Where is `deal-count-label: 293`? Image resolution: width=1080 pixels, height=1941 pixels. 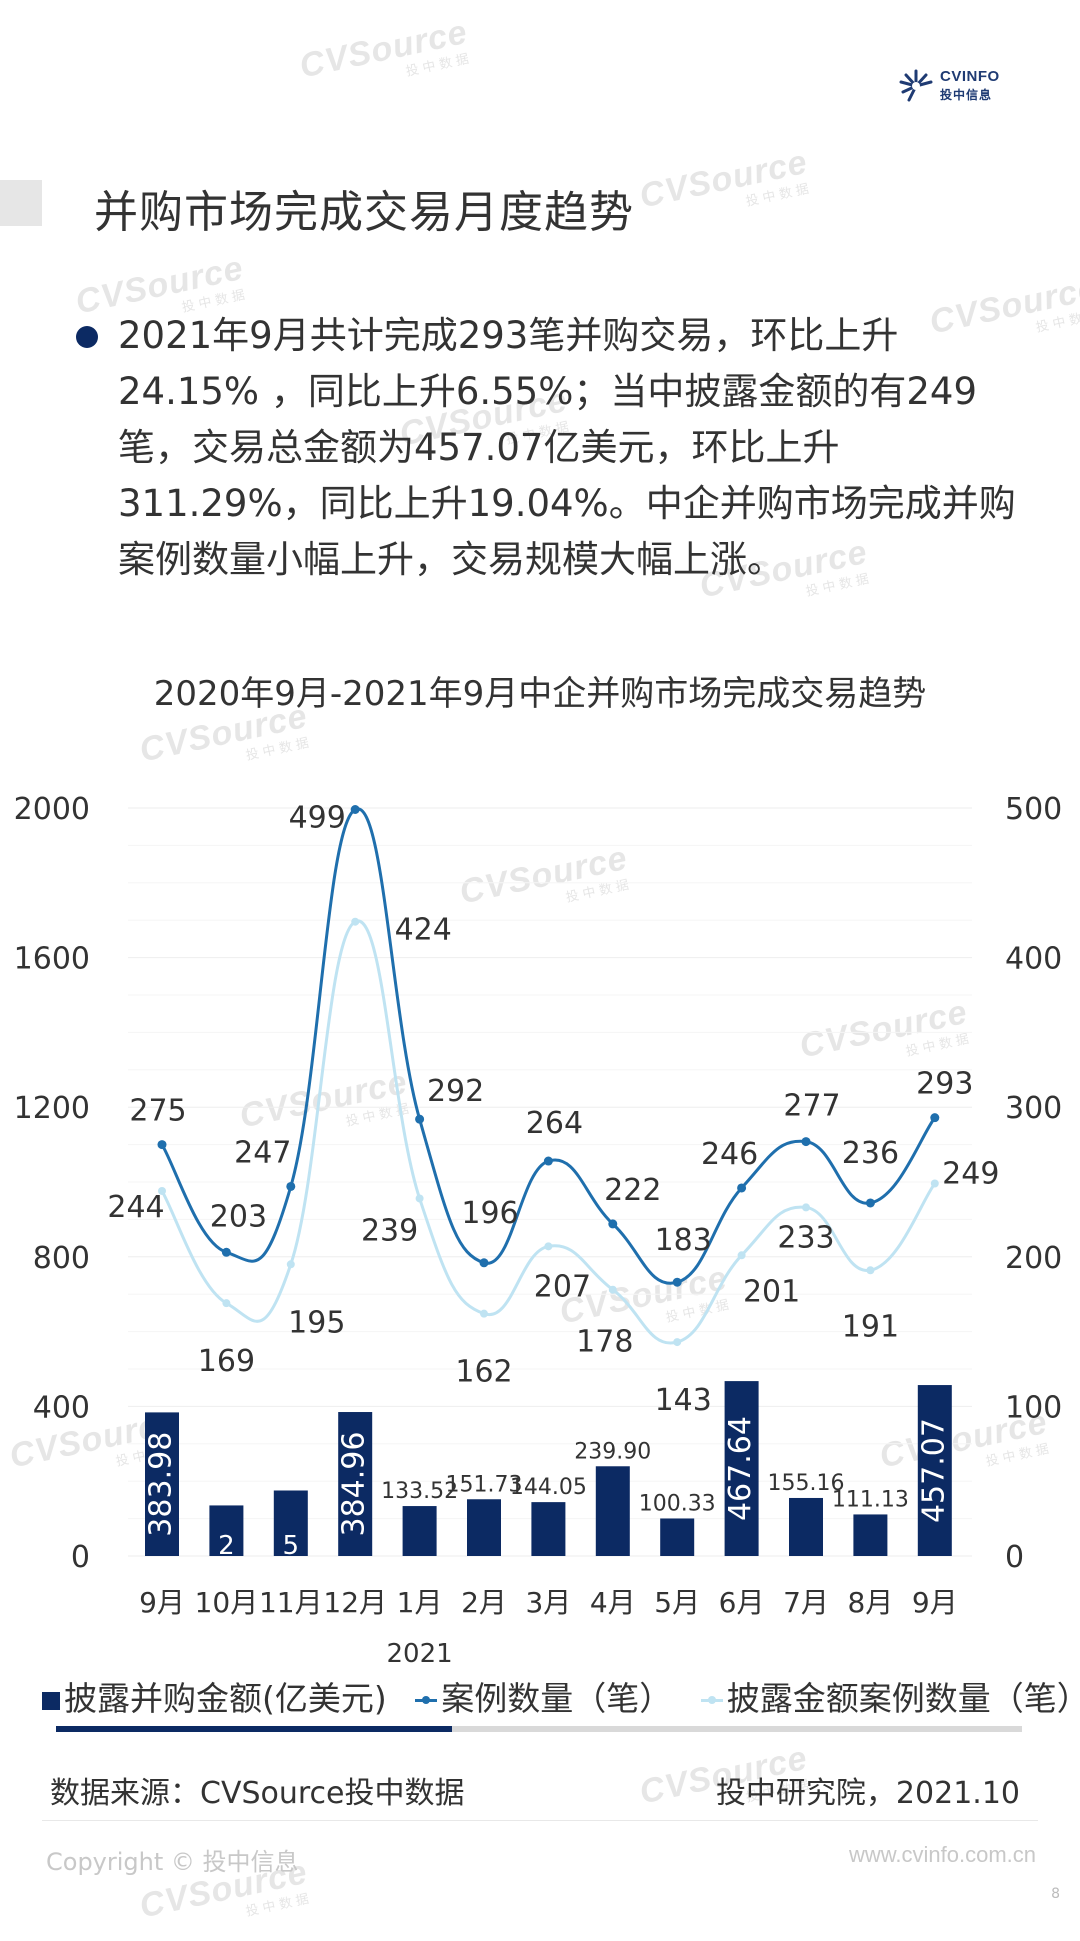
deal-count-label: 293 is located at coordinates (944, 1084).